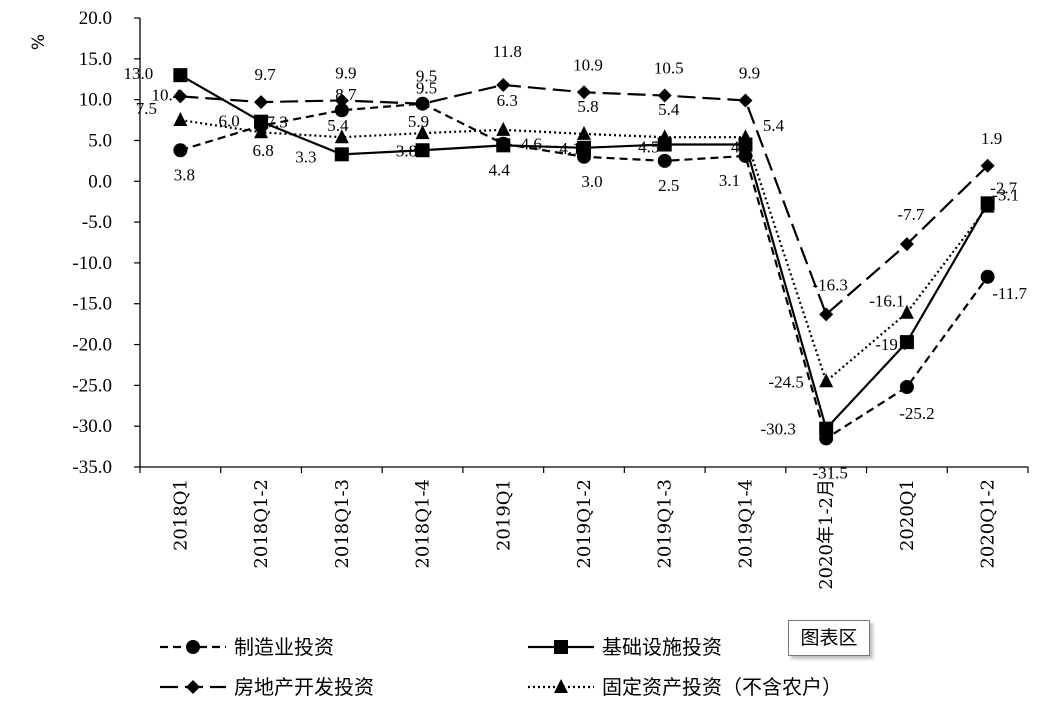 Image resolution: width=1050 pixels, height=726 pixels. Describe the element at coordinates (265, 74) in the screenshot. I see `data-label: 9.7` at that location.